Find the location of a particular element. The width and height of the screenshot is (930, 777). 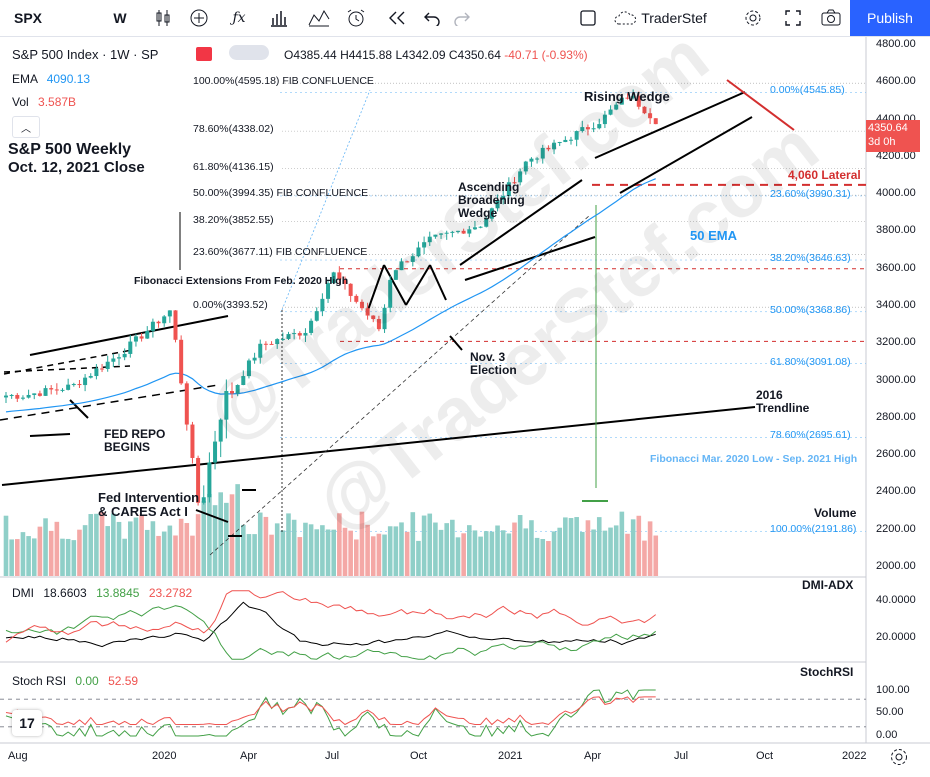

user-layout-button: TraderStef is located at coordinates (660, 18).